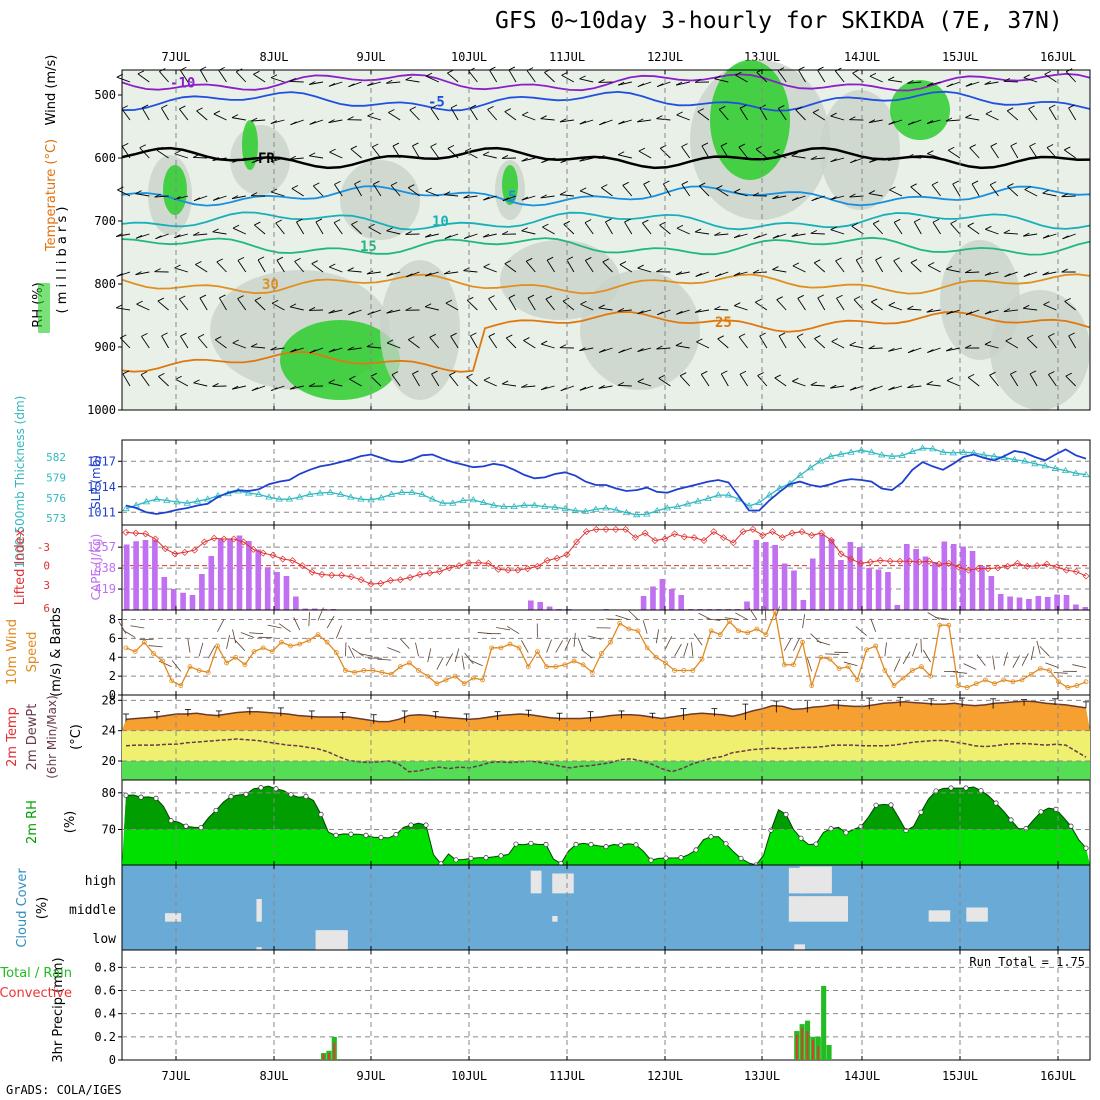  Describe the element at coordinates (109, 829) in the screenshot. I see `y-tick-label: 70` at that location.